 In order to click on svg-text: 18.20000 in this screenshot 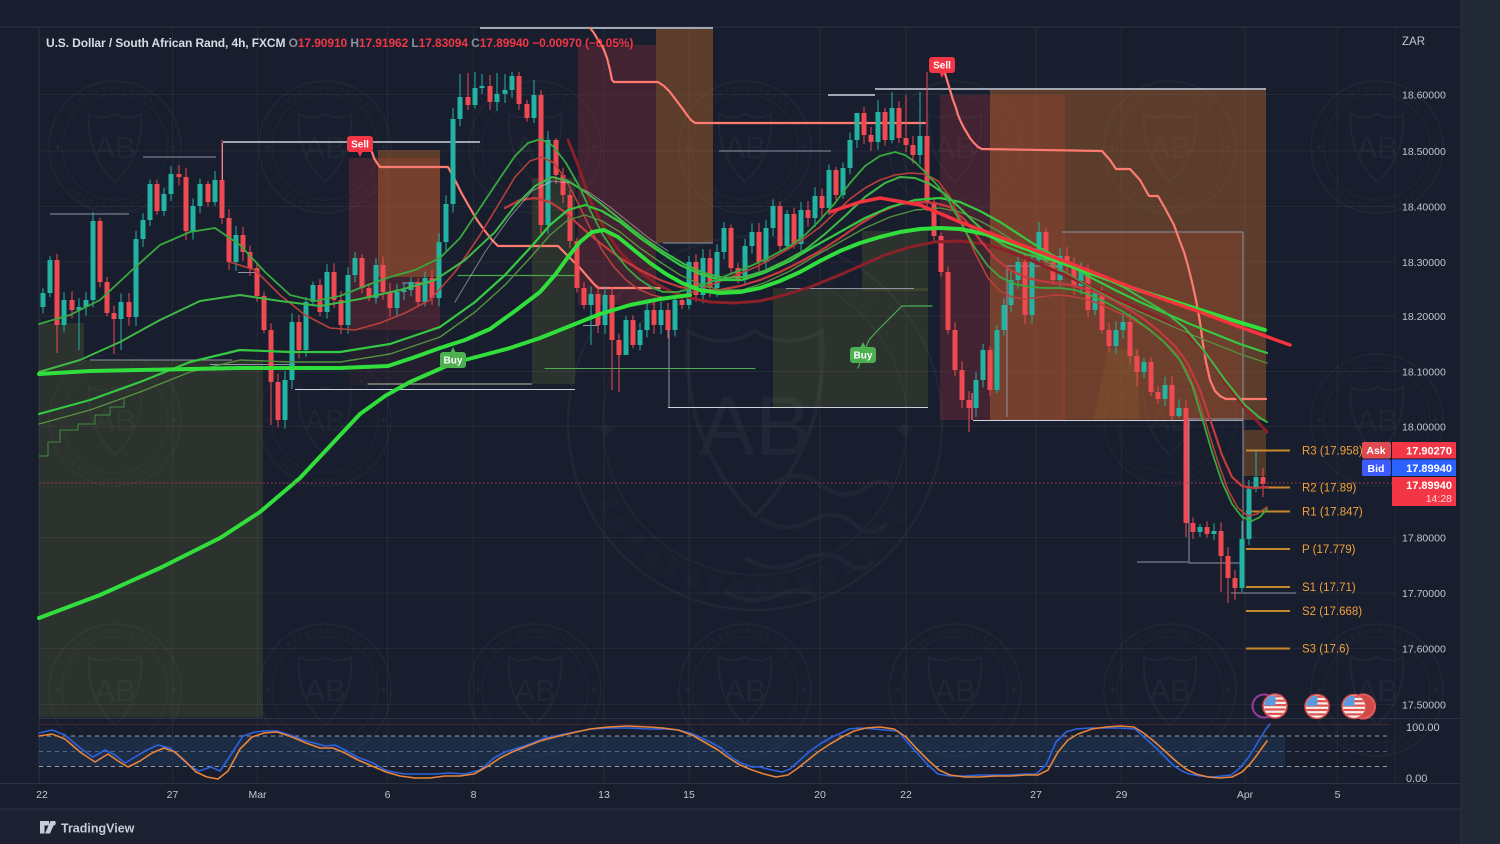, I will do `click(1424, 317)`.